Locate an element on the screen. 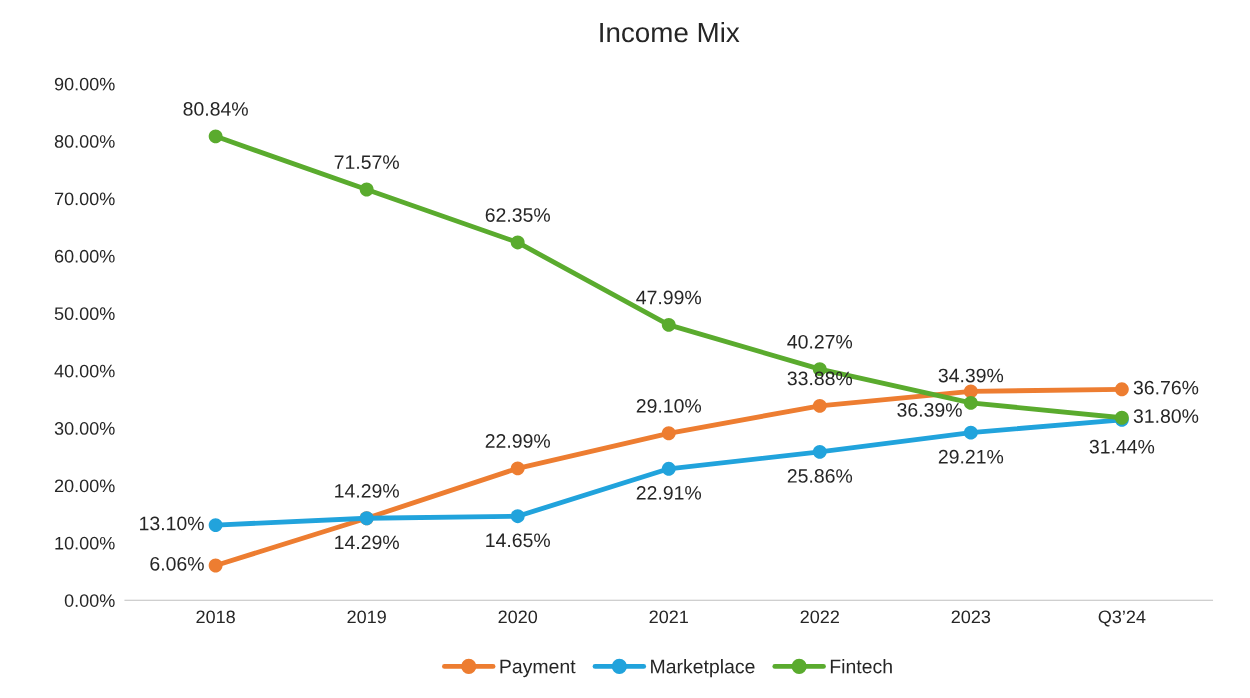  y-tick-label: 20.00% is located at coordinates (84, 486).